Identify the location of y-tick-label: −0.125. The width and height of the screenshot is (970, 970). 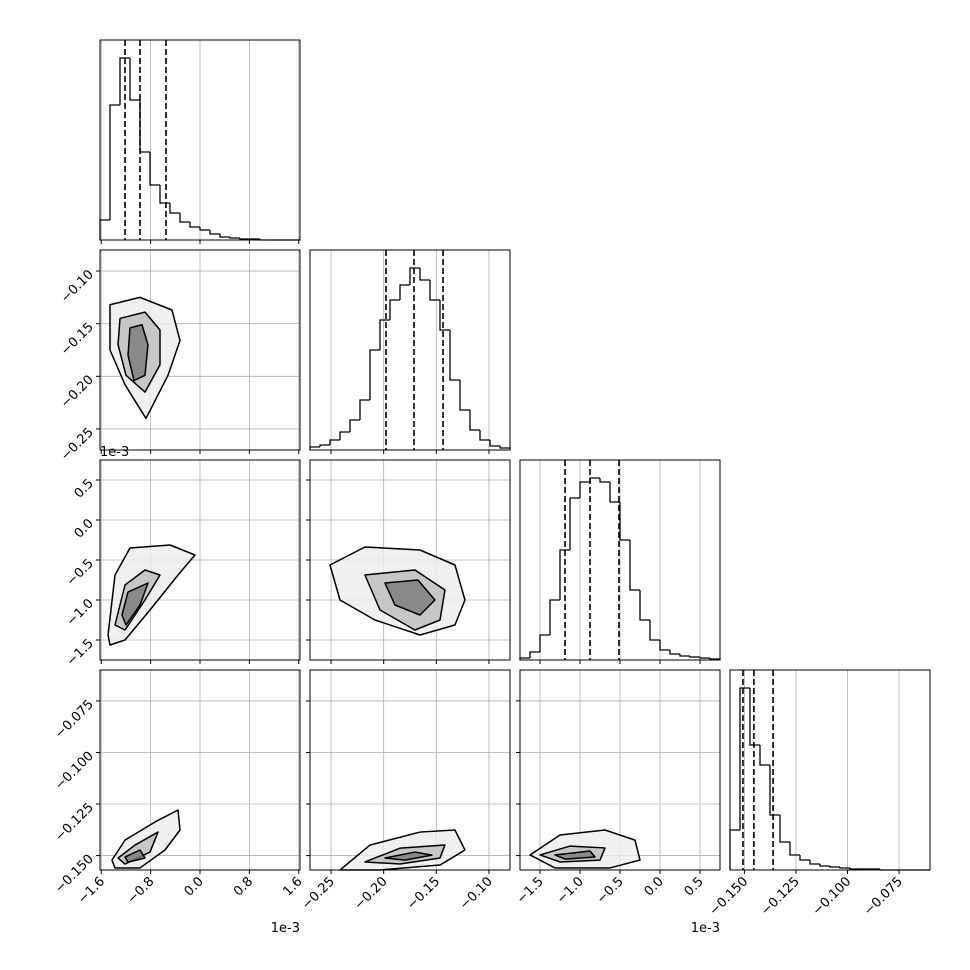
(74, 822).